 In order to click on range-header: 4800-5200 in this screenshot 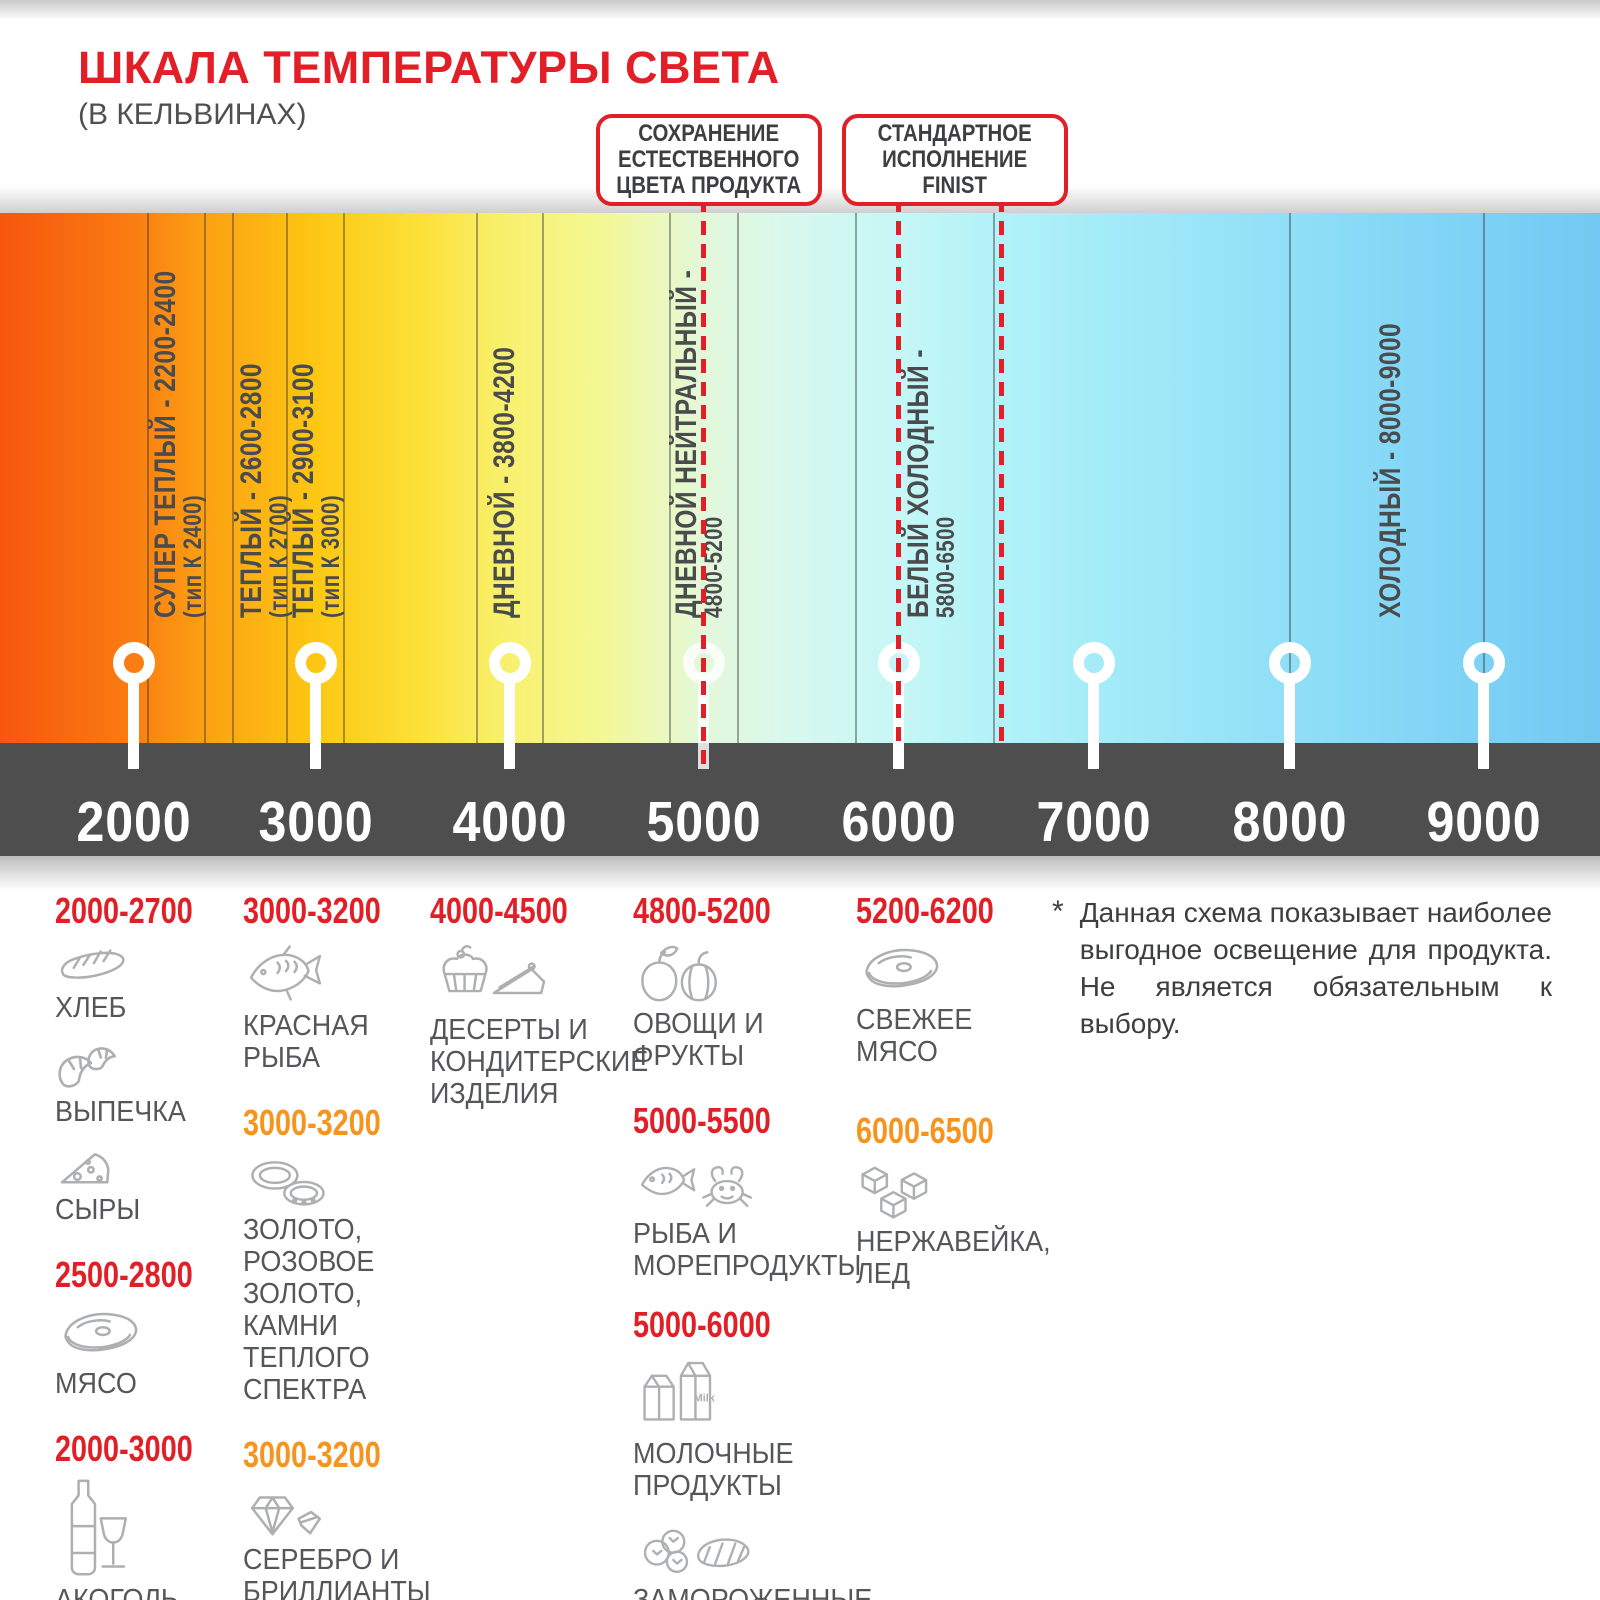, I will do `click(702, 910)`.